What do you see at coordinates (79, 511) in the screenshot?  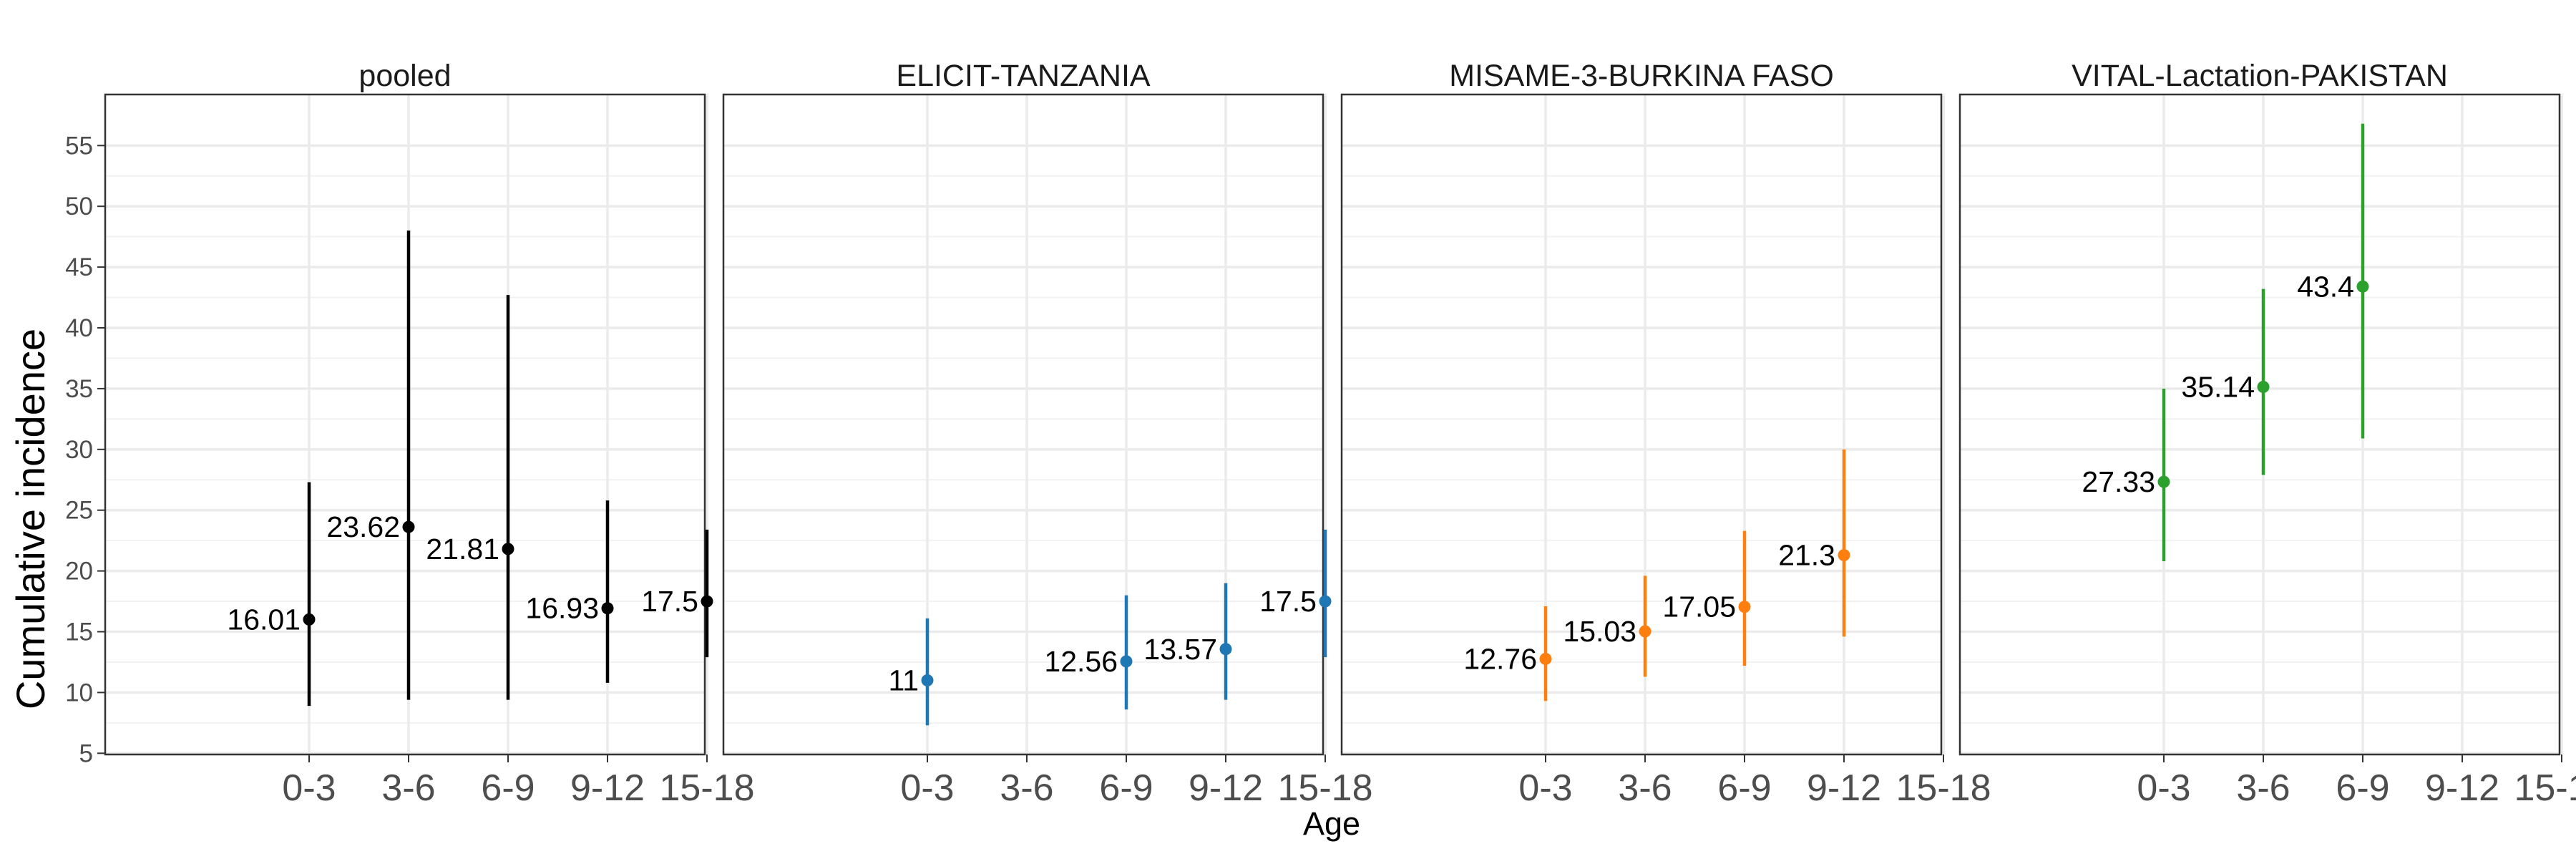 I see `y-tick-label: 25` at bounding box center [79, 511].